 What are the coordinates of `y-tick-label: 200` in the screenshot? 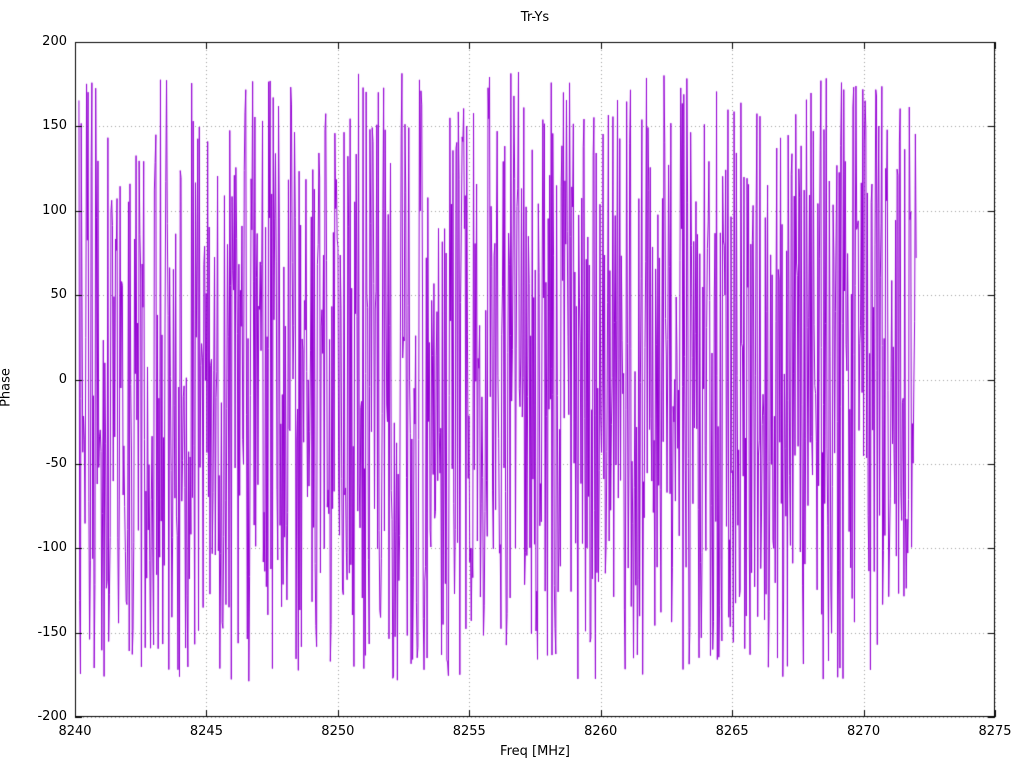 It's located at (54, 41).